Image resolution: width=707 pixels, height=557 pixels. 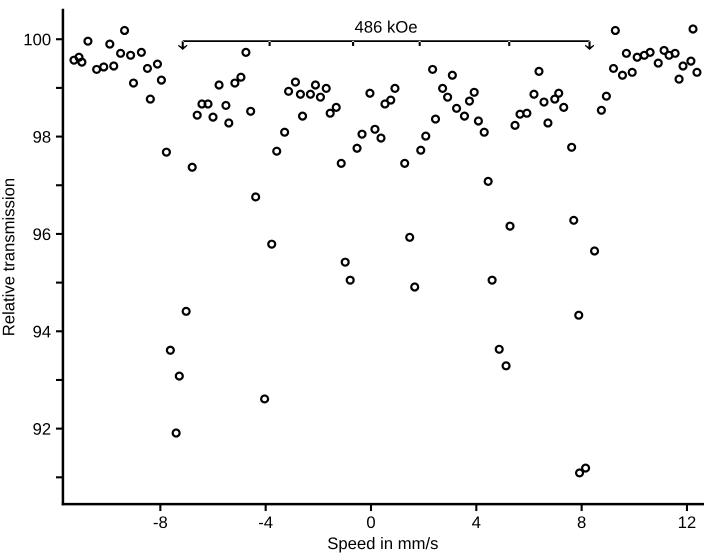 I want to click on x-tick-label: 8, so click(x=582, y=522).